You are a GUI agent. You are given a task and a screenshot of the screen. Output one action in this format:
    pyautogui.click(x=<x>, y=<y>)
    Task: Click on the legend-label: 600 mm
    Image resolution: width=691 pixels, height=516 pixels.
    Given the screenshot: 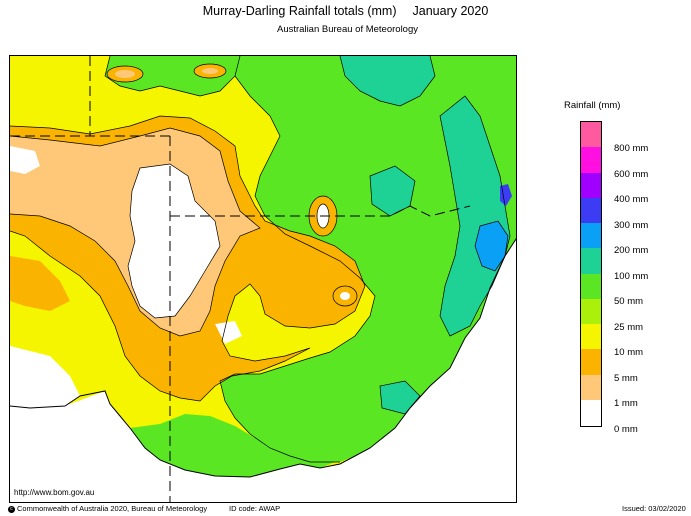 What is the action you would take?
    pyautogui.click(x=631, y=174)
    